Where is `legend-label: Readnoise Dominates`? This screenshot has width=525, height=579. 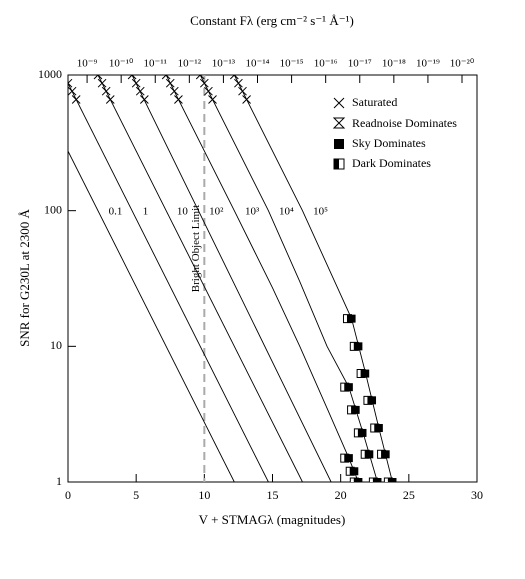
legend-label: Readnoise Dominates is located at coordinates (404, 123).